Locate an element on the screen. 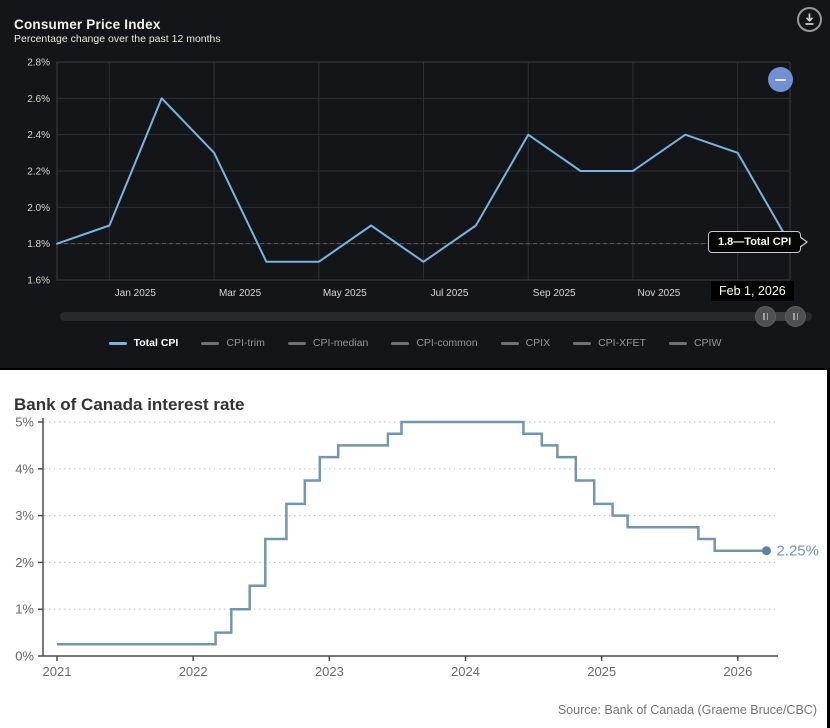 This screenshot has height=728, width=830. legend-item-cpix: CPIX is located at coordinates (525, 343).